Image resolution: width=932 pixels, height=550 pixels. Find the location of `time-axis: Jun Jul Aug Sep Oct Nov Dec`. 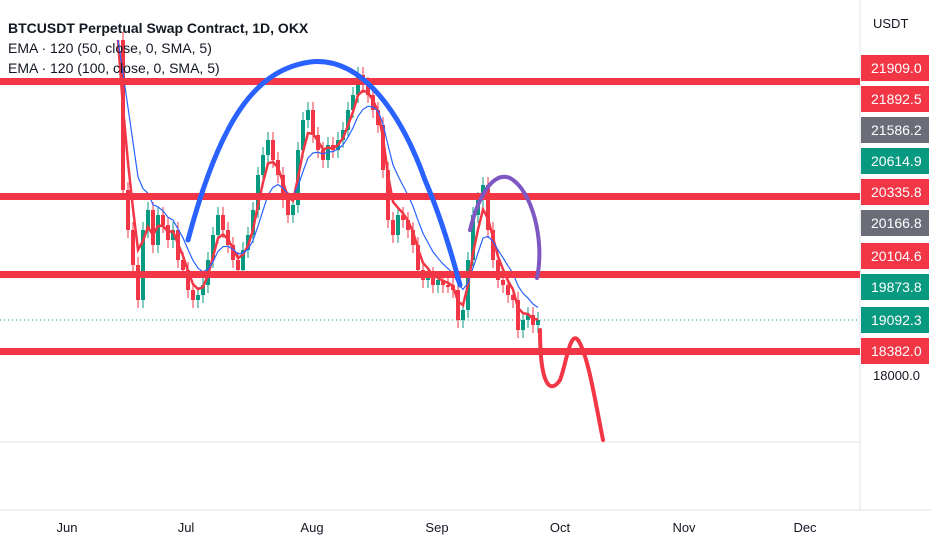

time-axis: Jun Jul Aug Sep Oct Nov Dec is located at coordinates (437, 527).